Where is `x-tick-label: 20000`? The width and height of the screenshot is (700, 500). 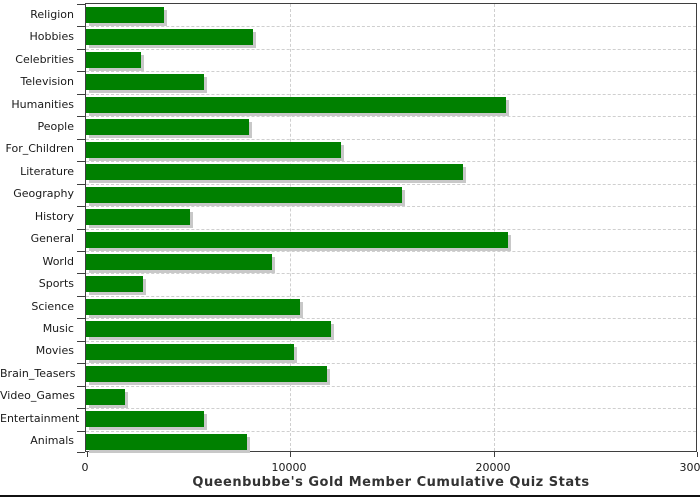 x-tick-label: 20000 is located at coordinates (493, 467).